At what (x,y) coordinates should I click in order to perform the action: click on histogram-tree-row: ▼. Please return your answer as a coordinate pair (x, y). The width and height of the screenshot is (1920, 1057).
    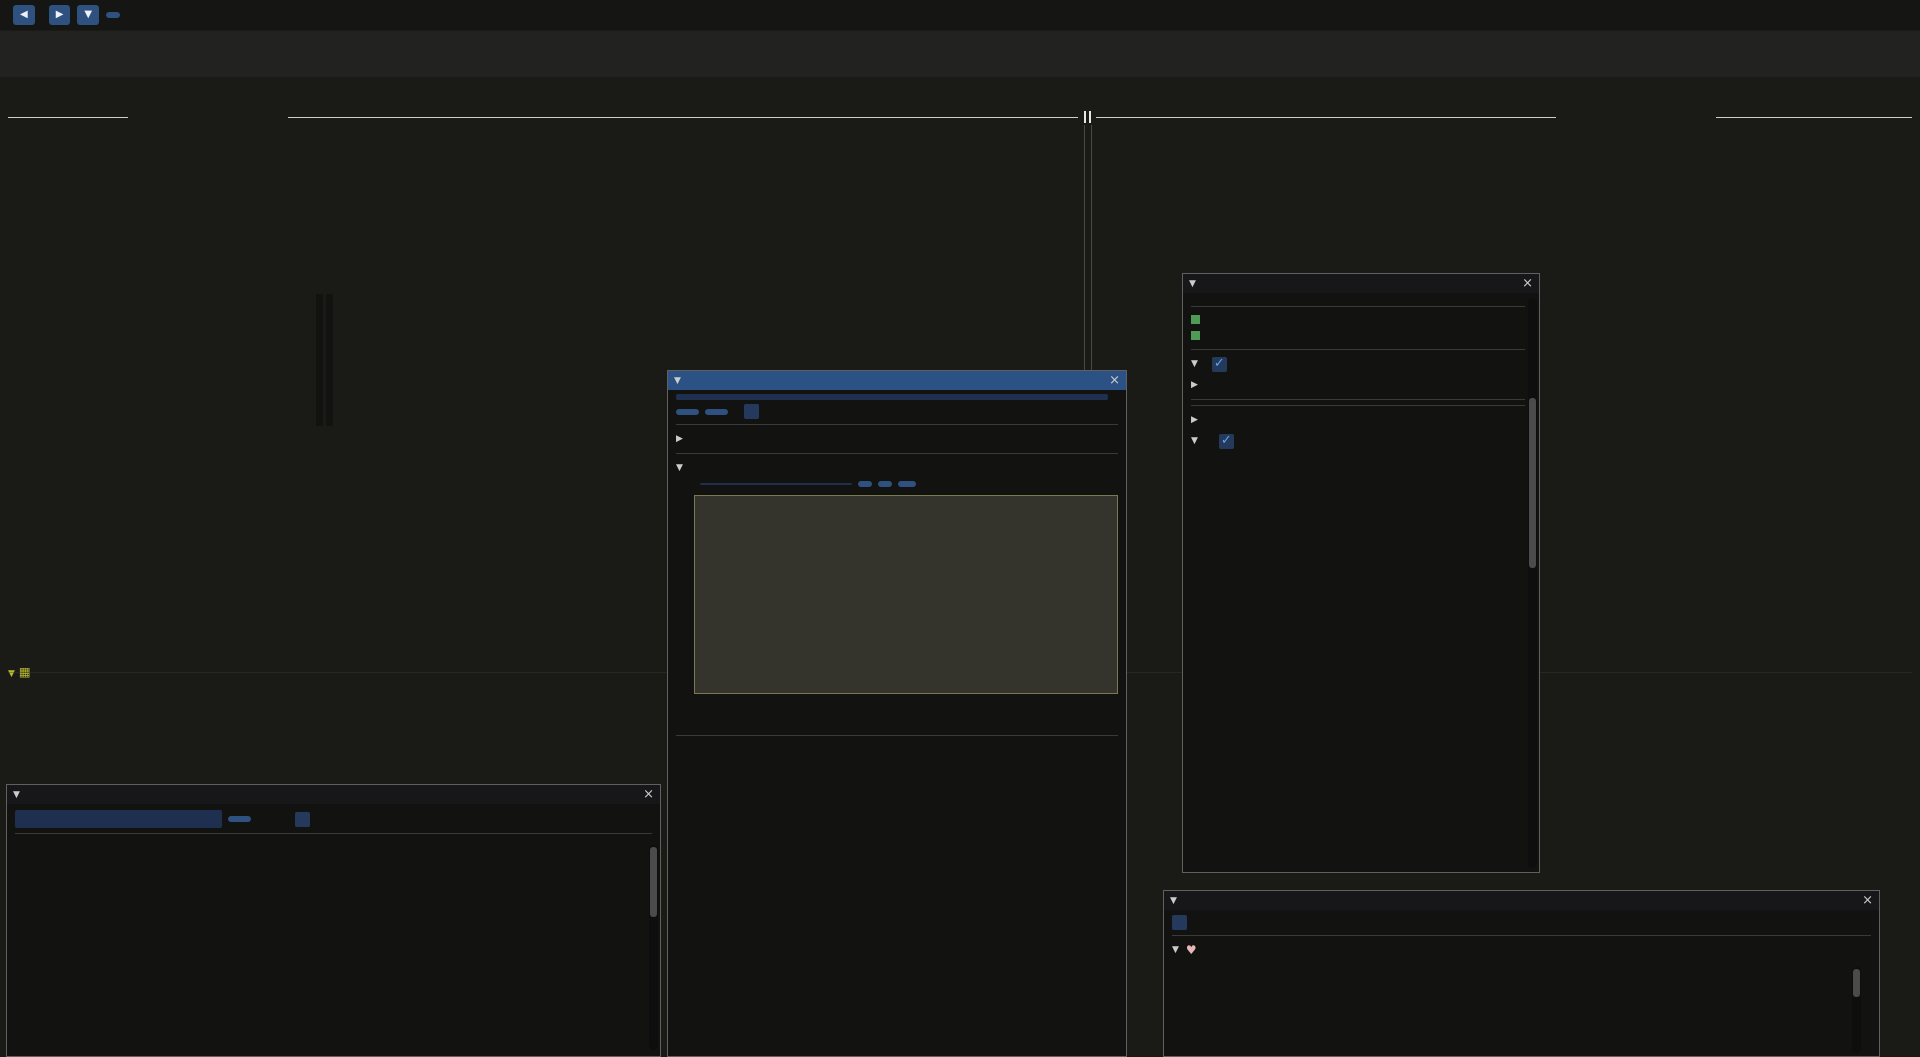
    Looking at the image, I should click on (679, 468).